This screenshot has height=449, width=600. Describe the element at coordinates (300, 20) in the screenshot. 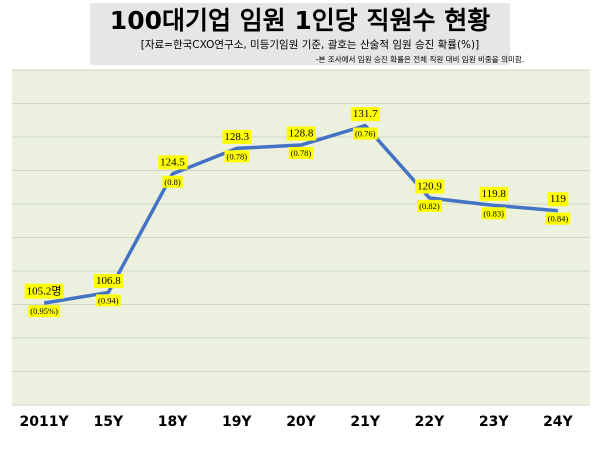

I see `chart-title: 100대기업 임원 1인당 직원수 현황` at that location.